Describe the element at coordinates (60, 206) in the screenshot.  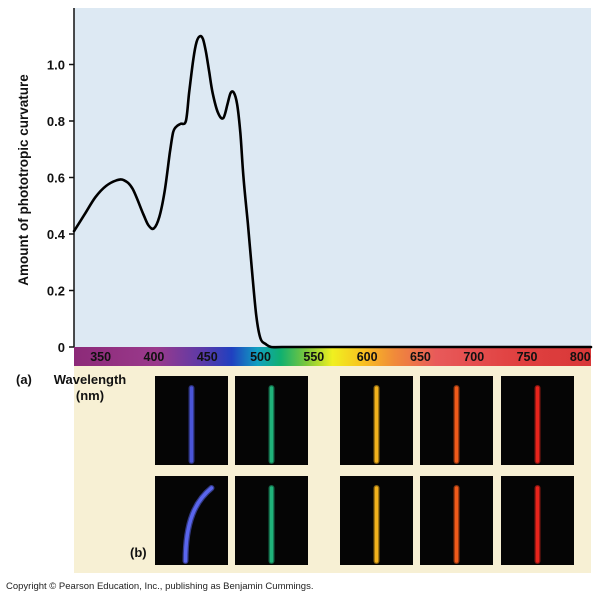
I see `y-ticks: 0 0.2 0.4 0.6 0.8 1.0` at that location.